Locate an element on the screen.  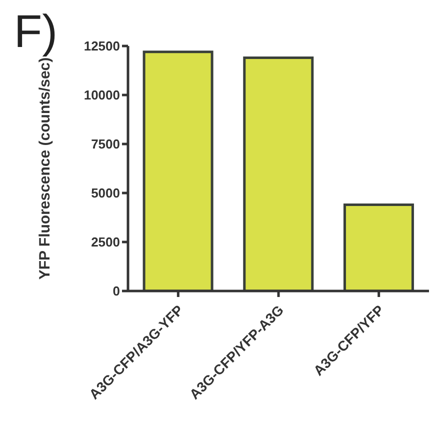
y-tick-label: 7500 is located at coordinates (105, 144).